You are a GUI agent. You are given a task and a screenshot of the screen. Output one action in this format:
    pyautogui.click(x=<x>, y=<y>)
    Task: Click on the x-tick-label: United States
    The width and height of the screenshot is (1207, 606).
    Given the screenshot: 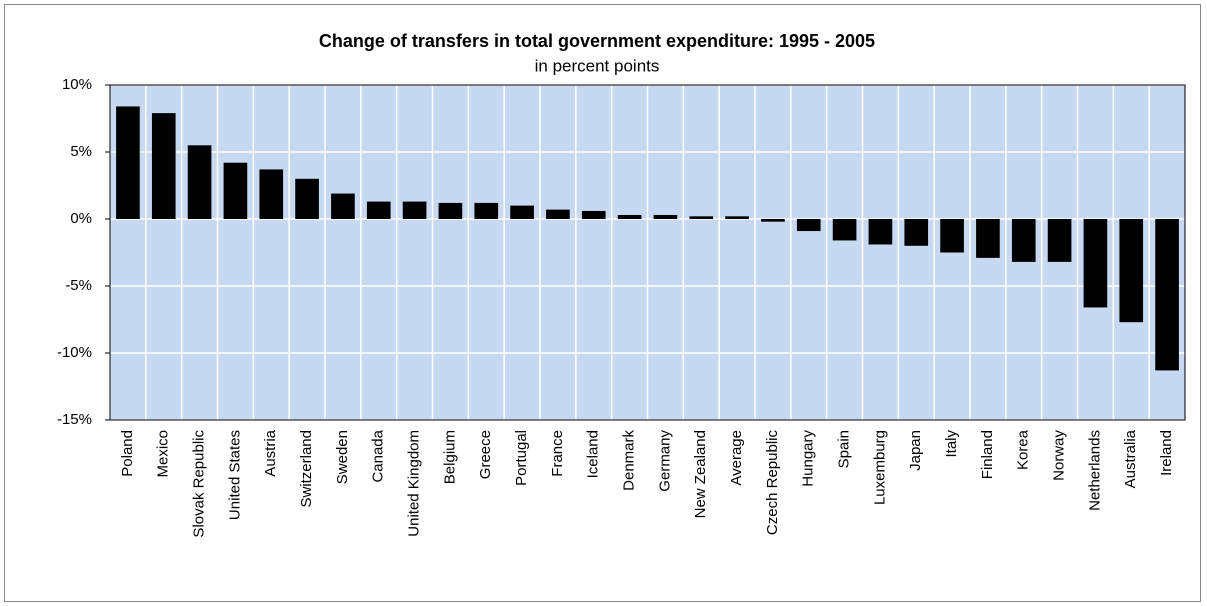 What is the action you would take?
    pyautogui.click(x=234, y=475)
    